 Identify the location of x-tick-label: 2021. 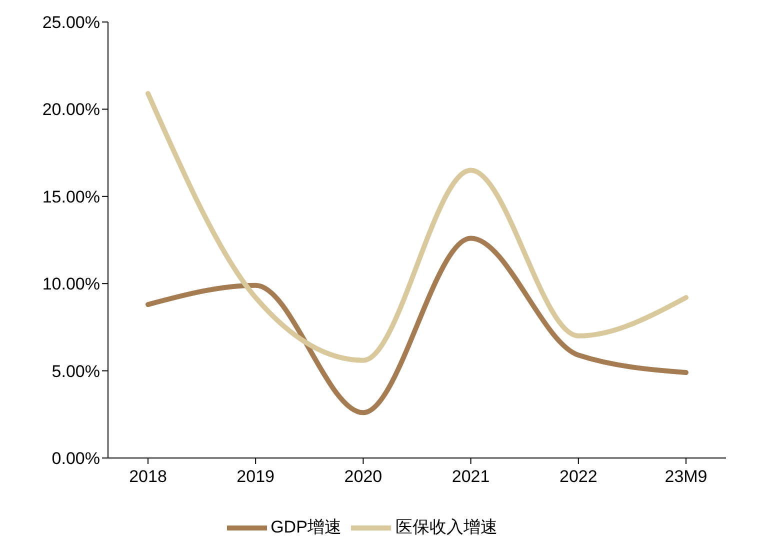
(471, 476).